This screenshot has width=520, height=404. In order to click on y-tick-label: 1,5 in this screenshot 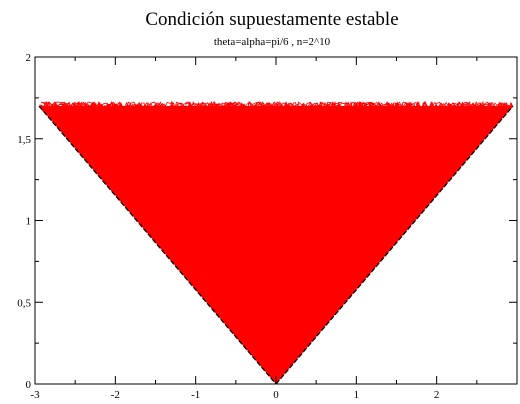, I will do `click(24, 140)`.